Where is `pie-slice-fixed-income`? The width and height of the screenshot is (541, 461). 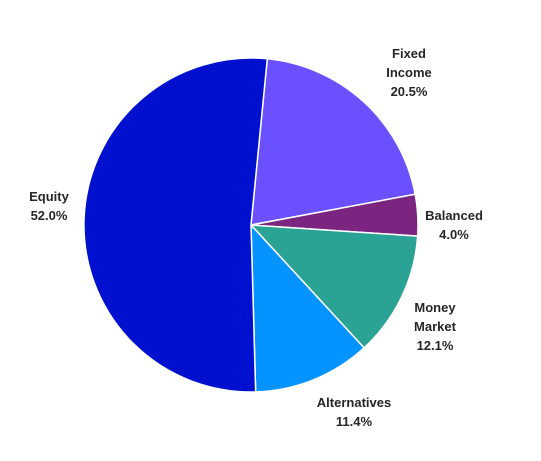 pie-slice-fixed-income is located at coordinates (333, 142).